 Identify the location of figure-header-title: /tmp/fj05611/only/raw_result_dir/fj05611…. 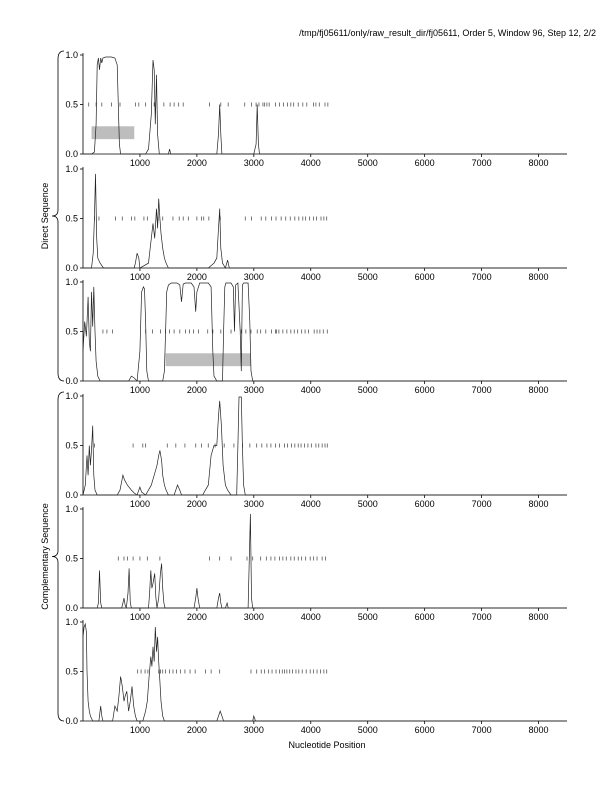
(447, 33).